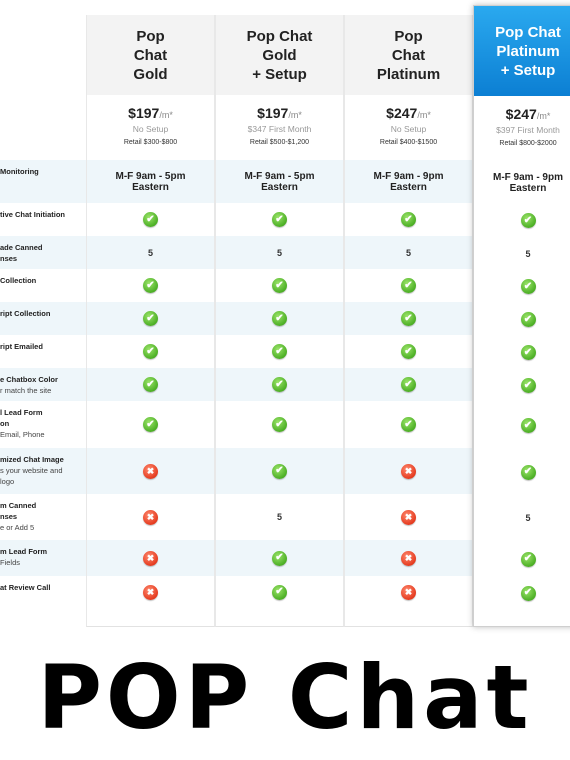 The width and height of the screenshot is (570, 760). Describe the element at coordinates (150, 127) in the screenshot. I see `price-box: $197/m* No Setup Retail $300-$800` at that location.